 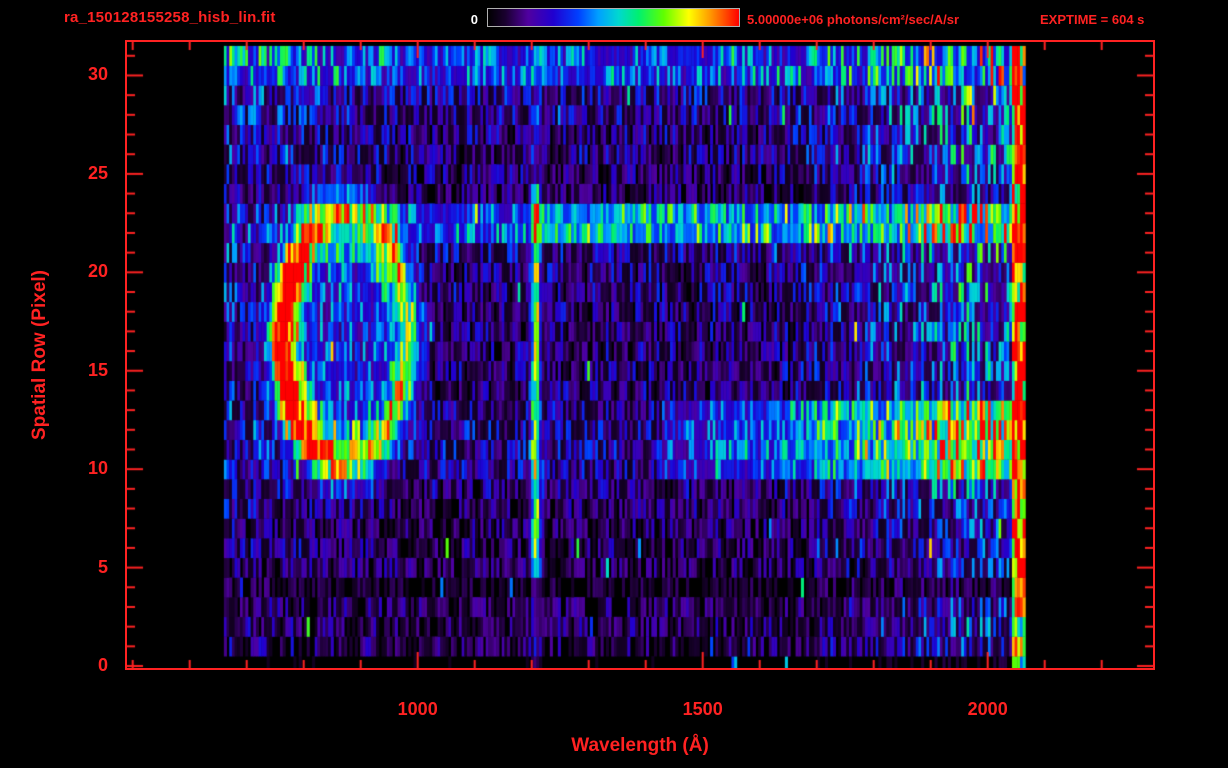 What do you see at coordinates (97, 172) in the screenshot?
I see `y-tick-label: 25` at bounding box center [97, 172].